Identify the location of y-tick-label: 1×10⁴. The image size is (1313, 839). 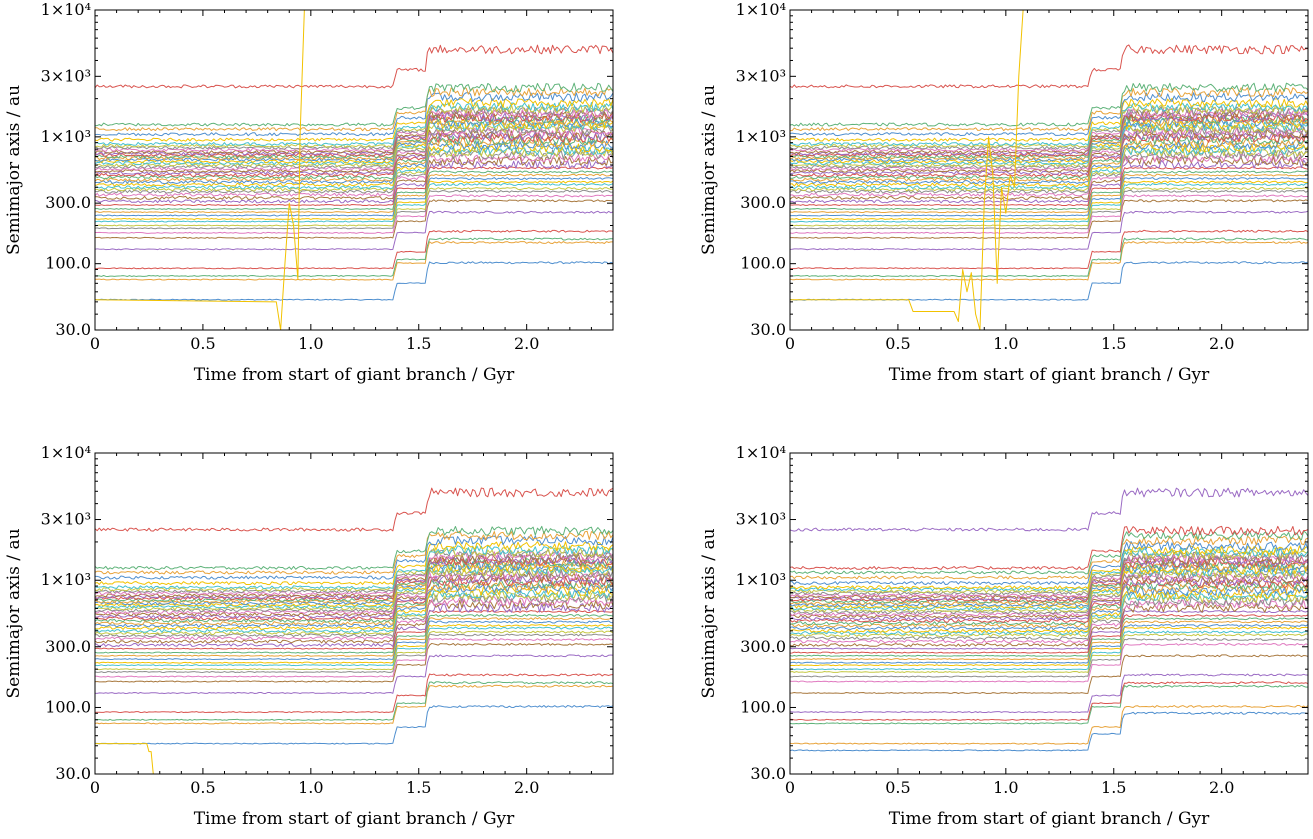
(761, 9).